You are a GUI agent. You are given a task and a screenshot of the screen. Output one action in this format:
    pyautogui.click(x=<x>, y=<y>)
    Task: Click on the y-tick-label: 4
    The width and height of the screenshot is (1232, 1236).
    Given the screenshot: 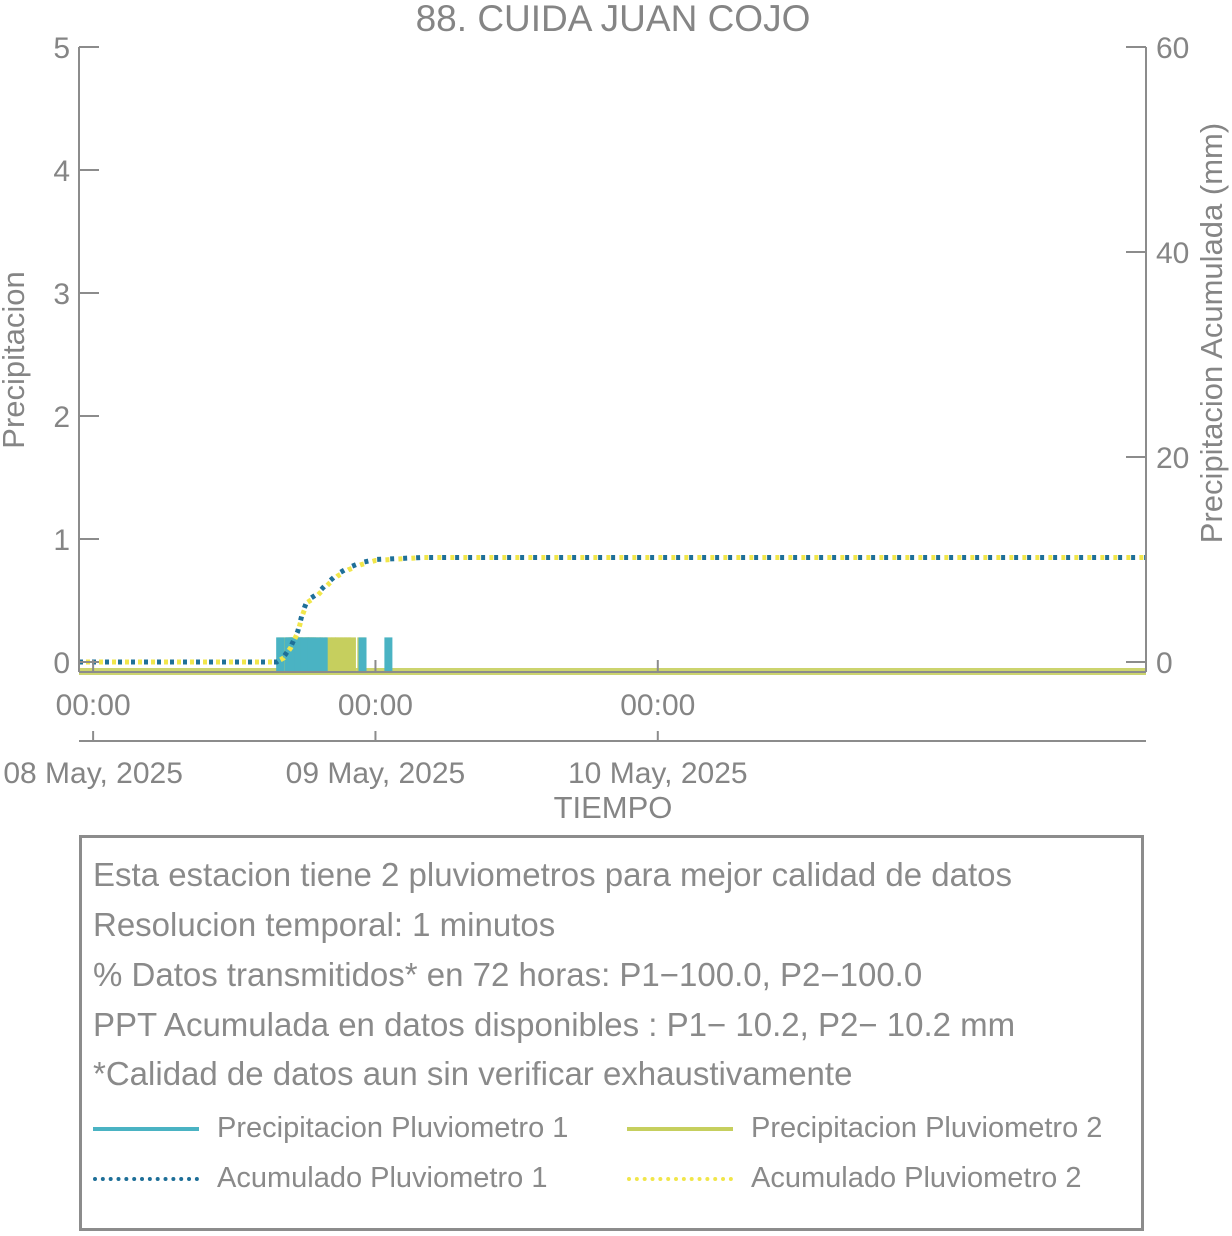 What is the action you would take?
    pyautogui.click(x=61, y=171)
    